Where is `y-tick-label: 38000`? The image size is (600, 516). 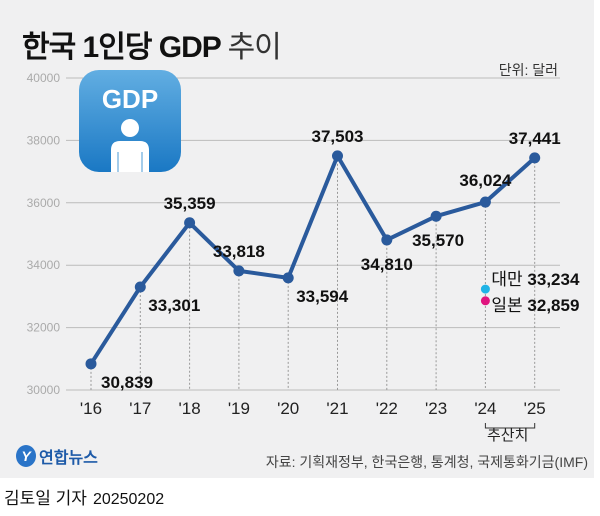 y-tick-label: 38000 is located at coordinates (44, 140).